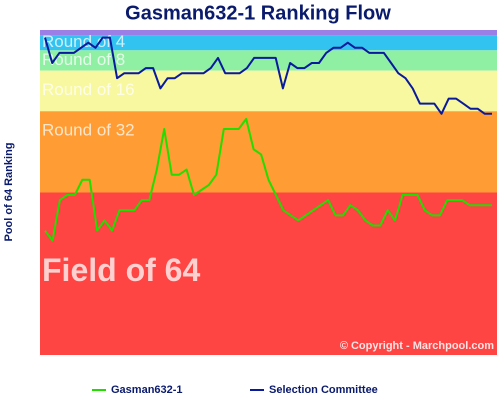 The width and height of the screenshot is (500, 400). What do you see at coordinates (9, 191) in the screenshot?
I see `y-axis-label: Pool of 64 Ranking` at bounding box center [9, 191].